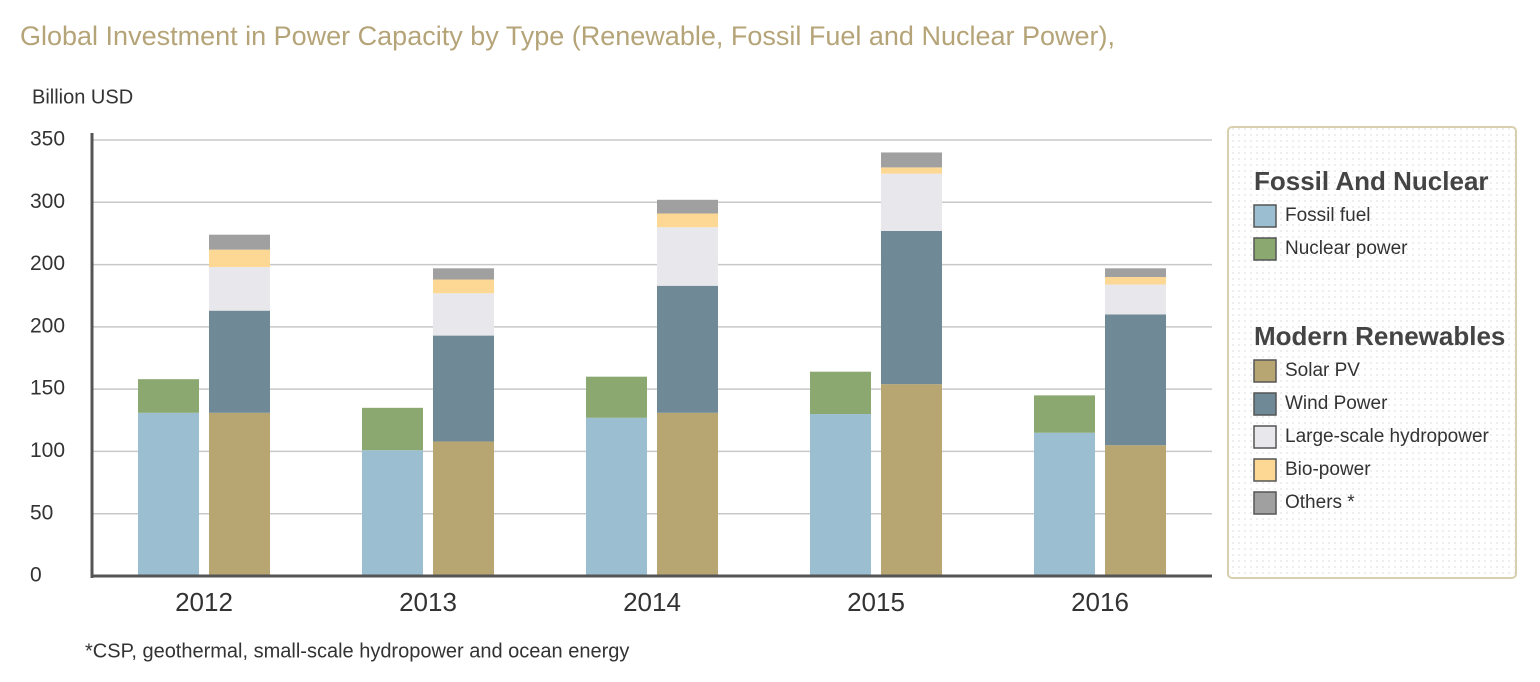 The width and height of the screenshot is (1540, 682). I want to click on x-tick-label: 2015, so click(876, 602).